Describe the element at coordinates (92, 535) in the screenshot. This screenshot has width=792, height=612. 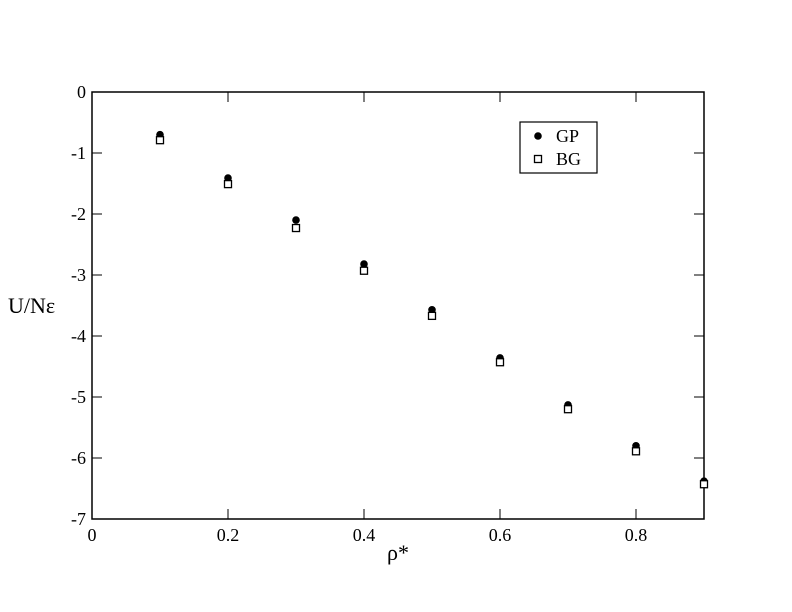
I see `x-tick-label: 0` at that location.